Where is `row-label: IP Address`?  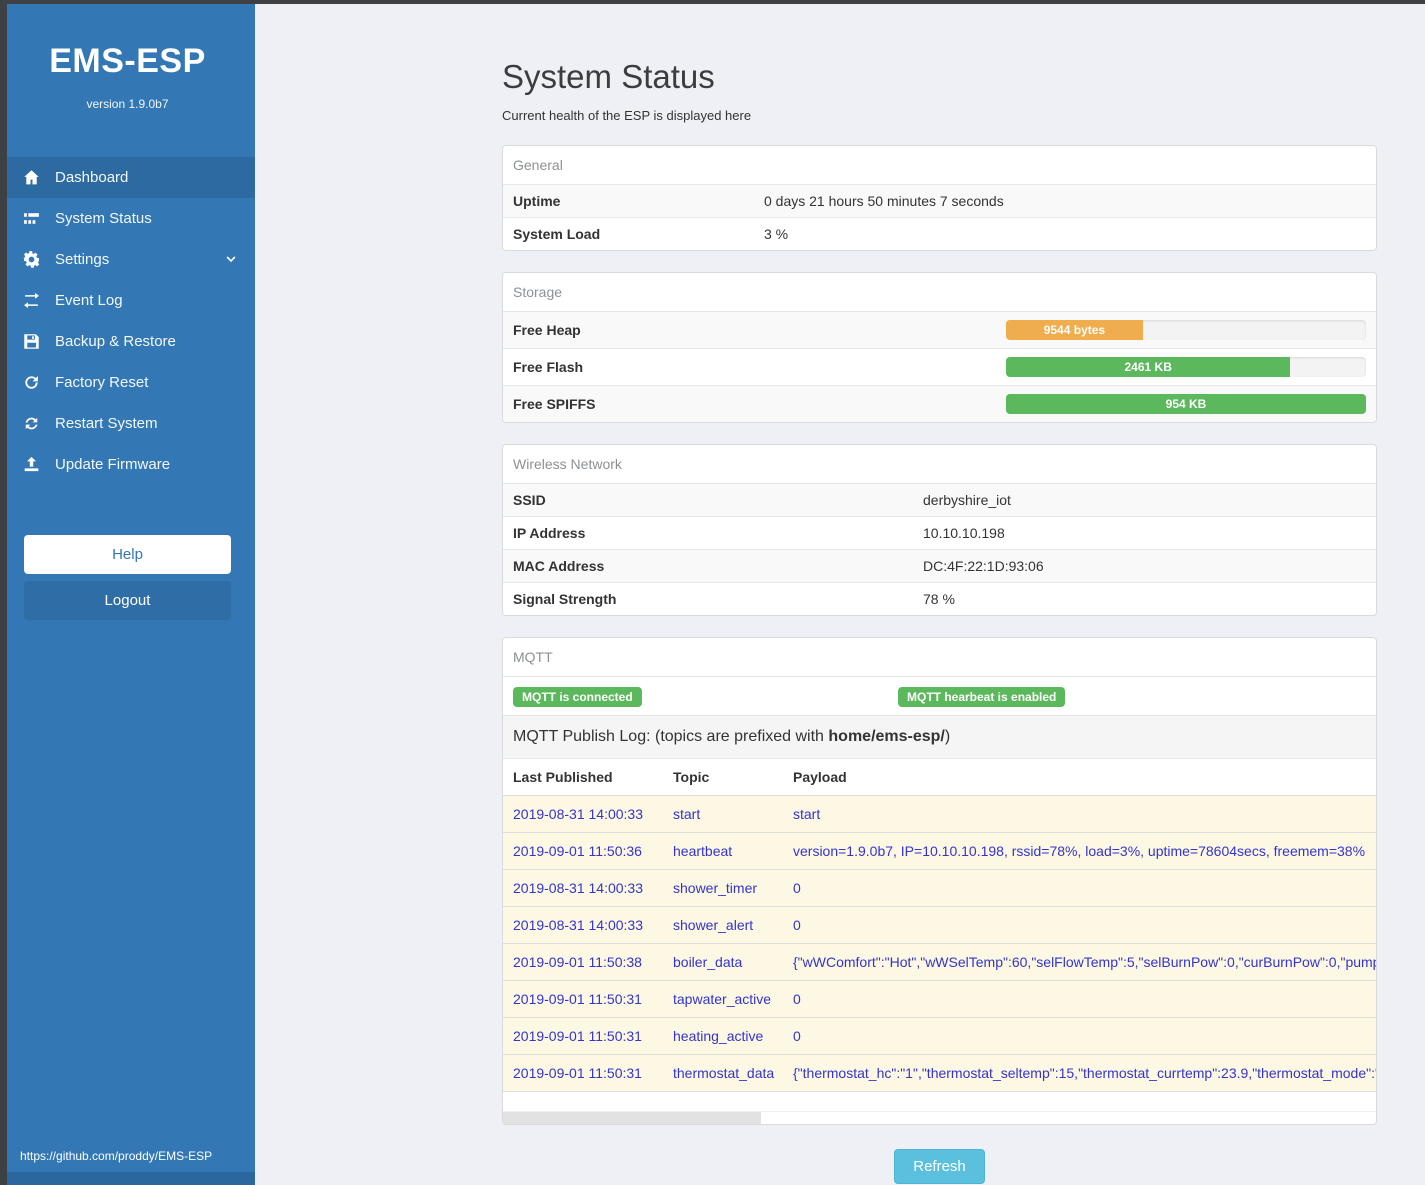 row-label: IP Address is located at coordinates (708, 533).